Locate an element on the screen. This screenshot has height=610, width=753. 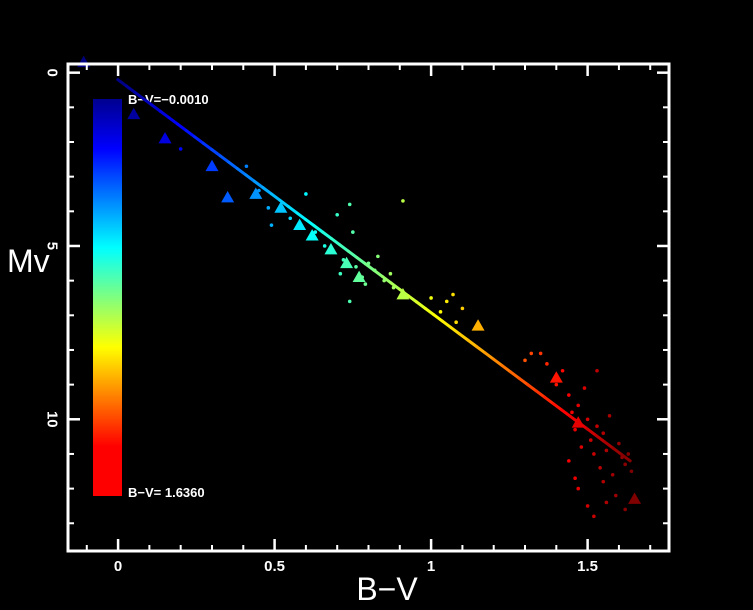
x-axis-title: B−V is located at coordinates (387, 589).